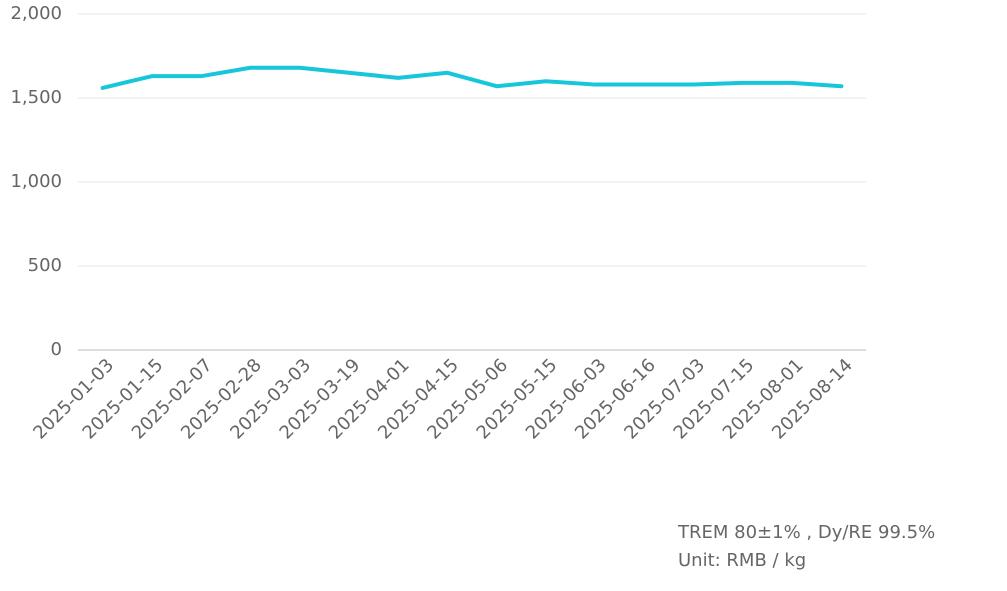 The image size is (1007, 591). What do you see at coordinates (45, 265) in the screenshot?
I see `y-tick-label: 500` at bounding box center [45, 265].